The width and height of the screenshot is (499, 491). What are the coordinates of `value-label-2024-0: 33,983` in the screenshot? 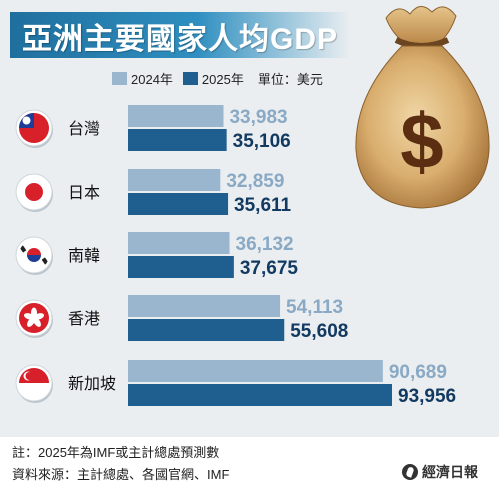 It's located at (258, 117).